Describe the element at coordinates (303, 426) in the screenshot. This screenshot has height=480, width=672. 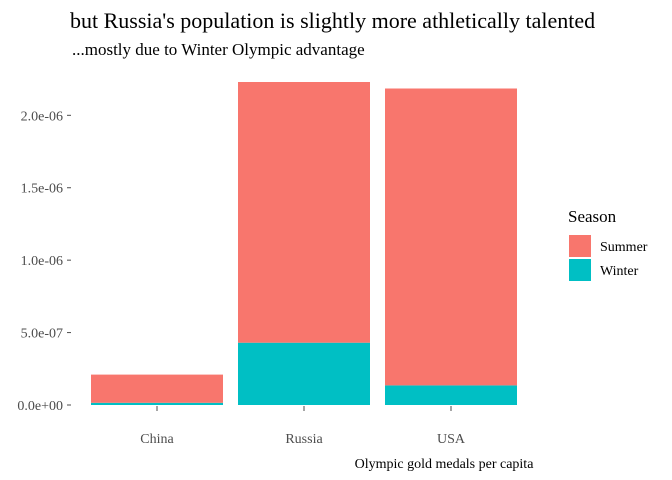
I see `x-axis: China Russia USA` at that location.